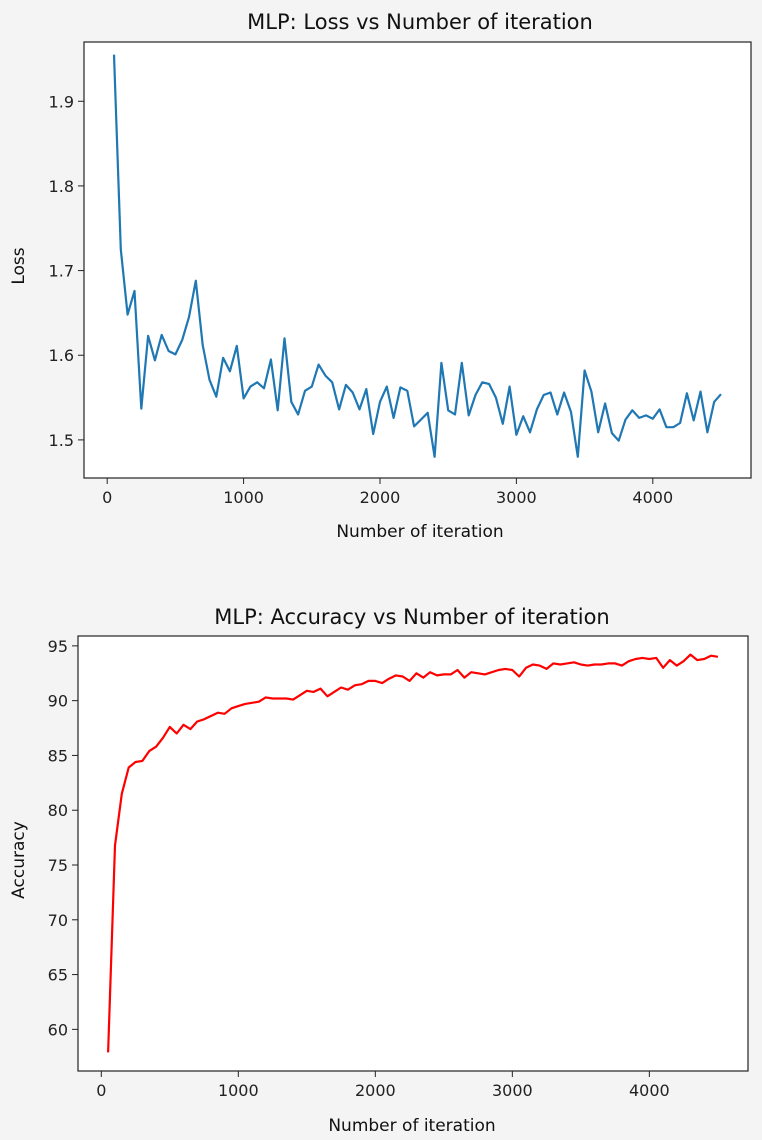 This screenshot has width=762, height=1140. I want to click on y-tick-label: 90, so click(58, 701).